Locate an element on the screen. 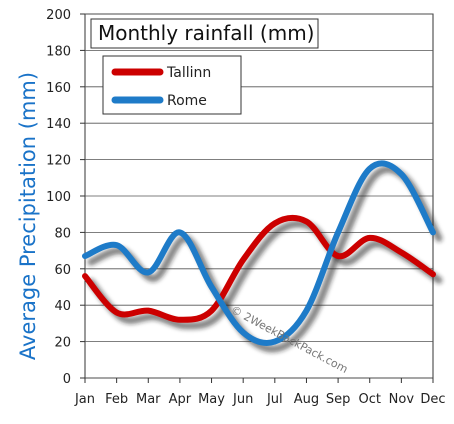 The width and height of the screenshot is (454, 424). x-tick-label: Feb is located at coordinates (116, 399).